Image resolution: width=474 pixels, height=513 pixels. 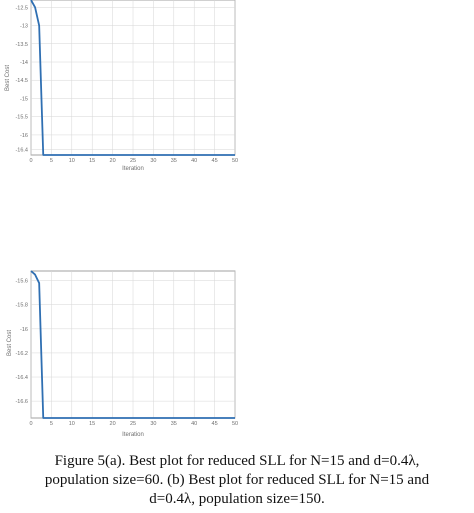 I want to click on chart-a-y-tick-label: -13.5, so click(x=21, y=45).